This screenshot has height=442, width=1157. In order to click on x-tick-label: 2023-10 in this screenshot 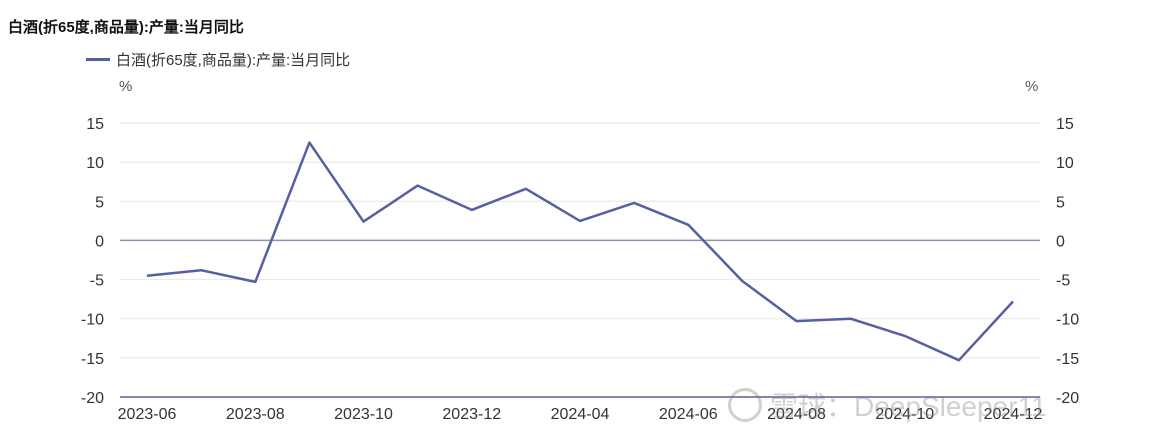, I will do `click(363, 414)`.